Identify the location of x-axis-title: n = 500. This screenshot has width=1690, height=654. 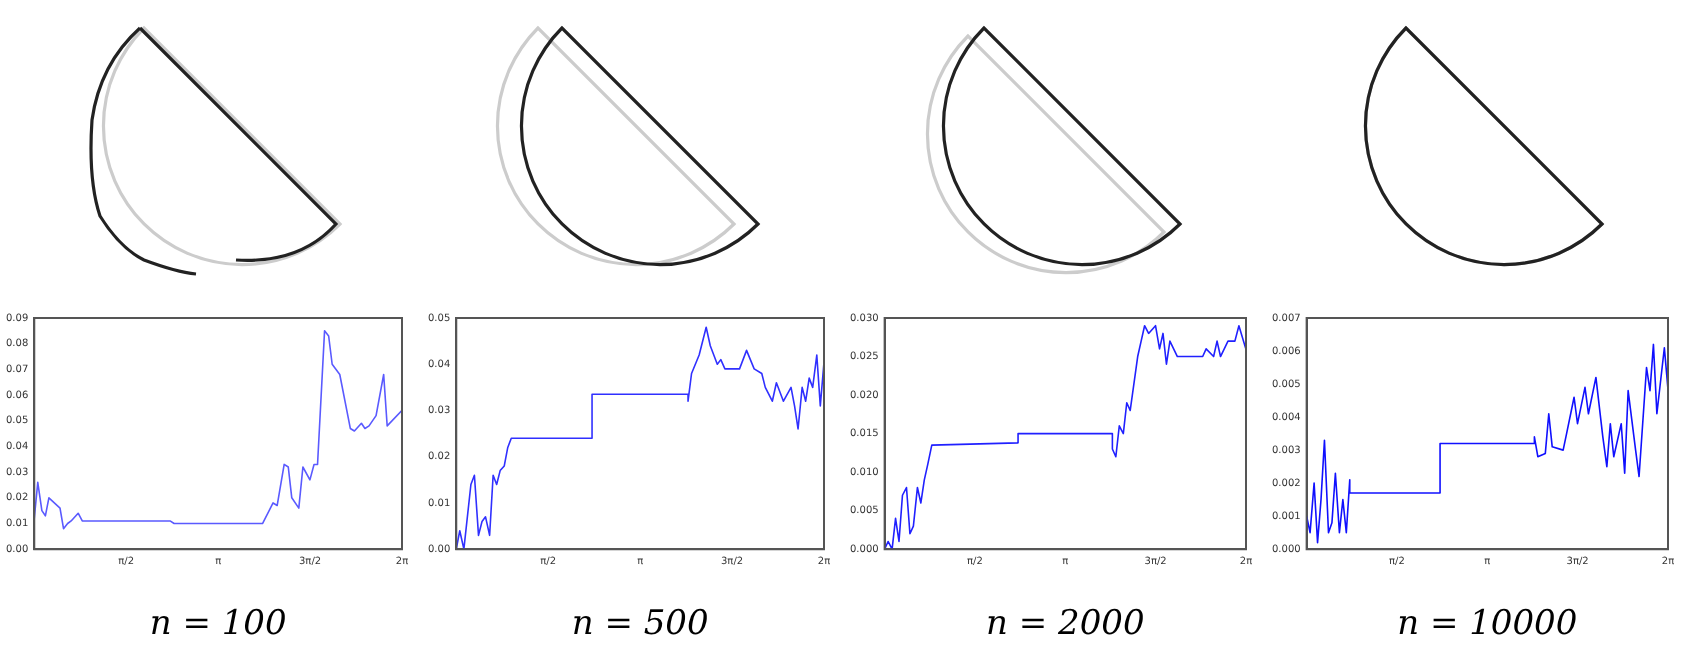
(640, 624).